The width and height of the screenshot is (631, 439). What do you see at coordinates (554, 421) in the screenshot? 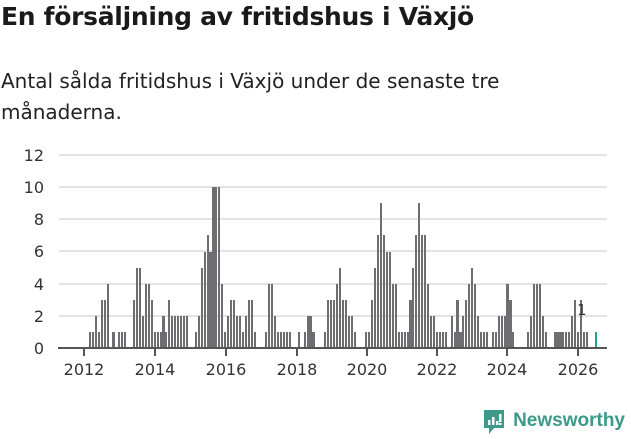
I see `newsworthy-logo: Newsworthy` at bounding box center [554, 421].